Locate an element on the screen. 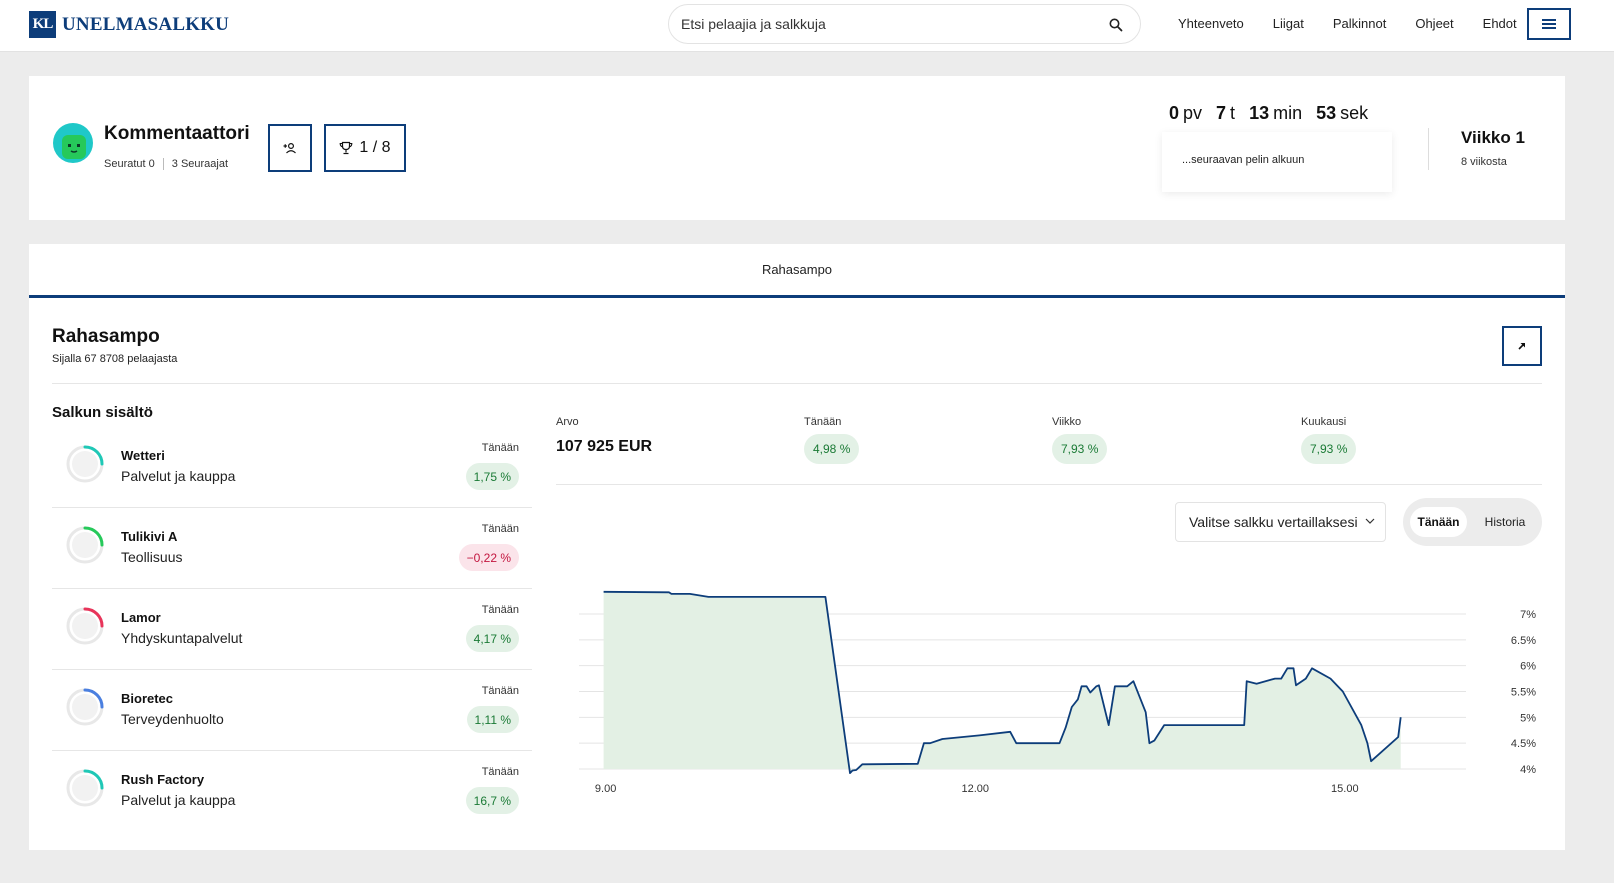 Image resolution: width=1614 pixels, height=883 pixels. following-count: Seuratut 0 is located at coordinates (129, 164).